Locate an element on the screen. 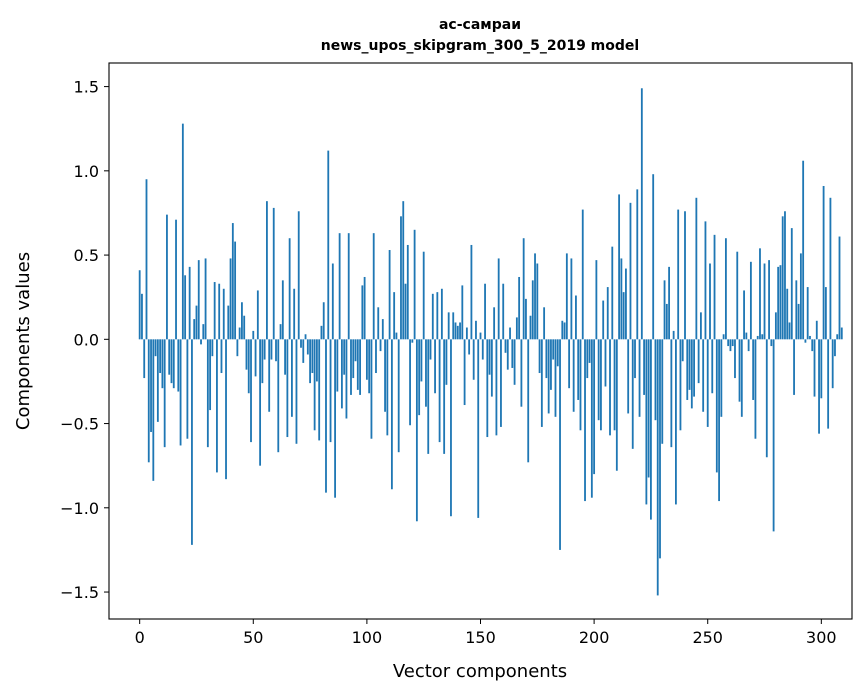 The width and height of the screenshot is (867, 700). y-tick-label: −1.5 is located at coordinates (79, 592).